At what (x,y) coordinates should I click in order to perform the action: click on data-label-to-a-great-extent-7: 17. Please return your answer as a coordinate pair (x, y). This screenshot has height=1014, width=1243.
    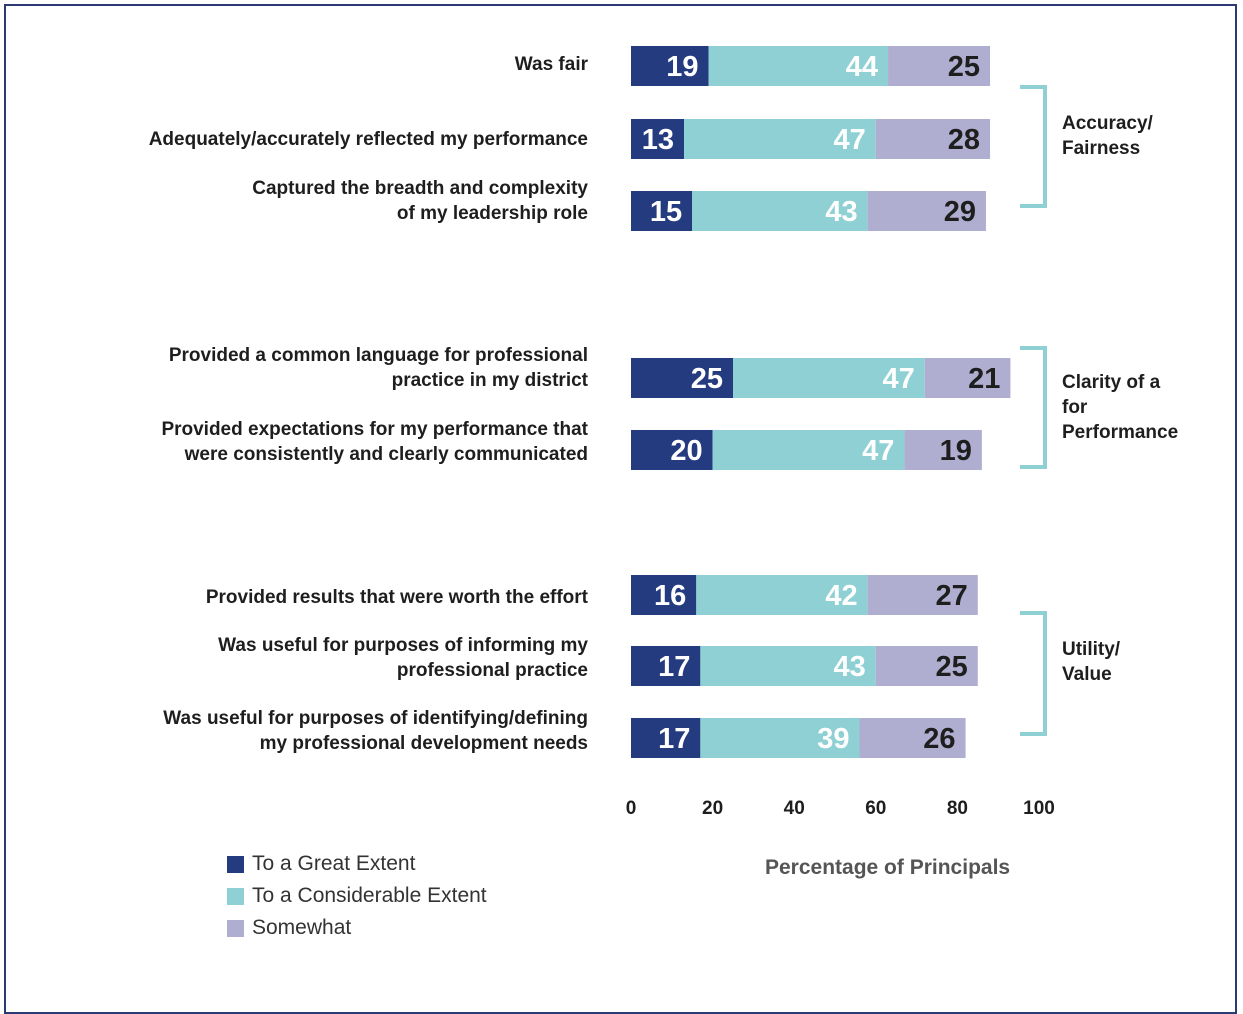
    Looking at the image, I should click on (674, 739).